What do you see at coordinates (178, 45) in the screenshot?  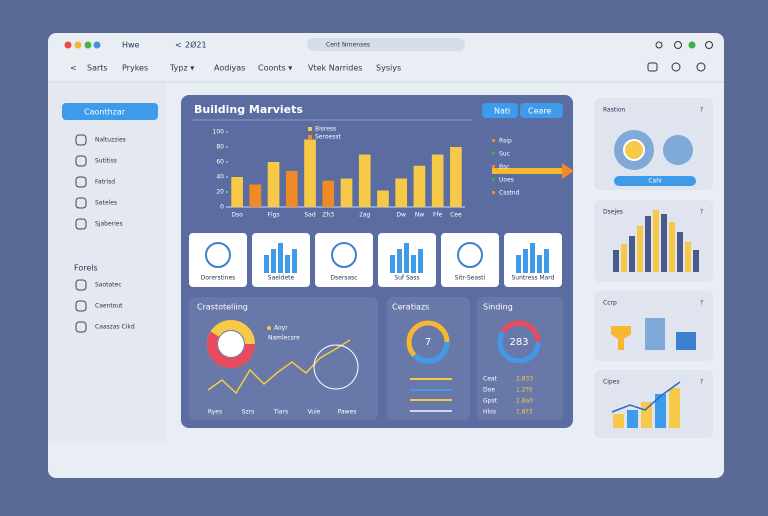 I see `back: <` at bounding box center [178, 45].